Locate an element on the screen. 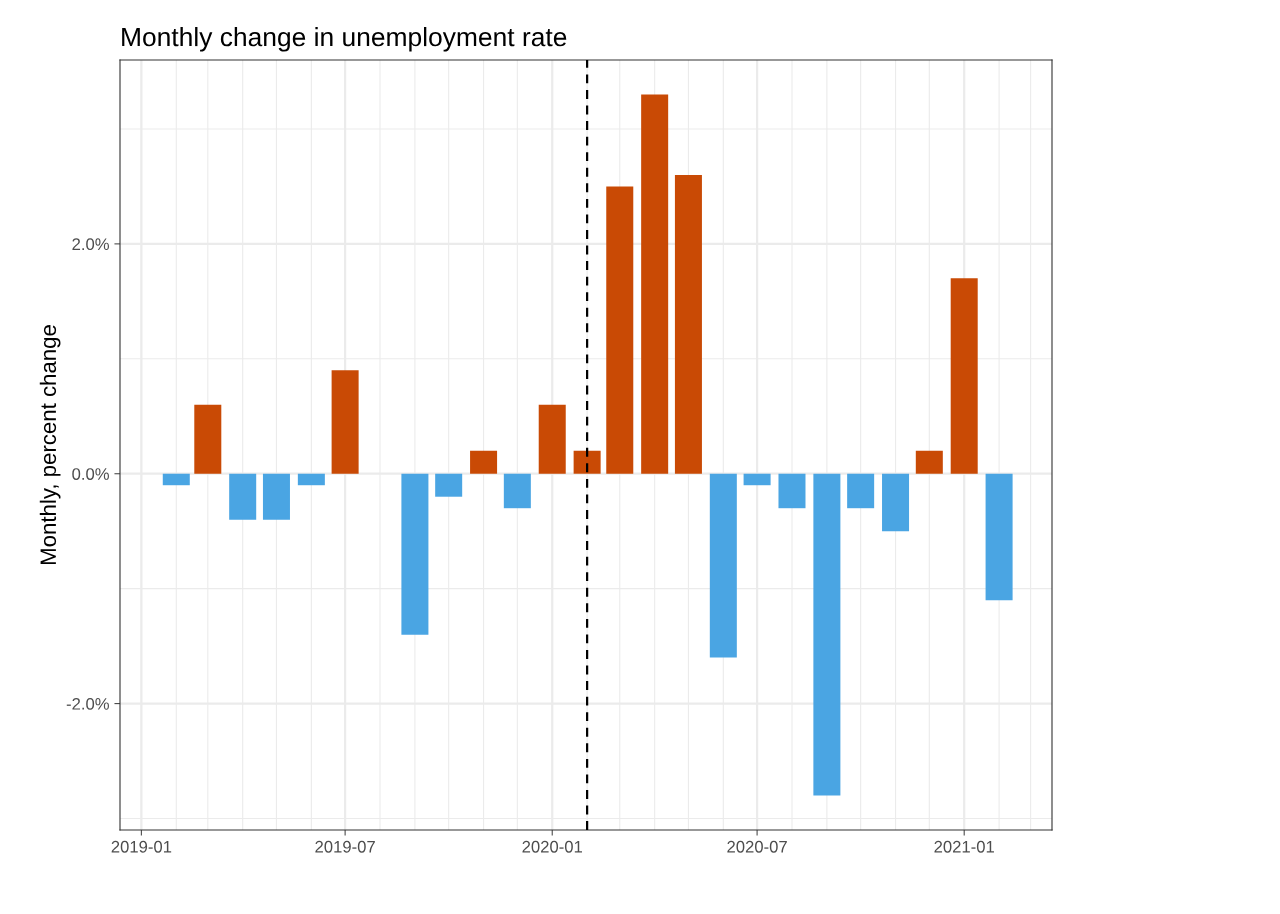 Image resolution: width=1280 pixels, height=914 pixels. x-tick-label: 2020-07 is located at coordinates (757, 846).